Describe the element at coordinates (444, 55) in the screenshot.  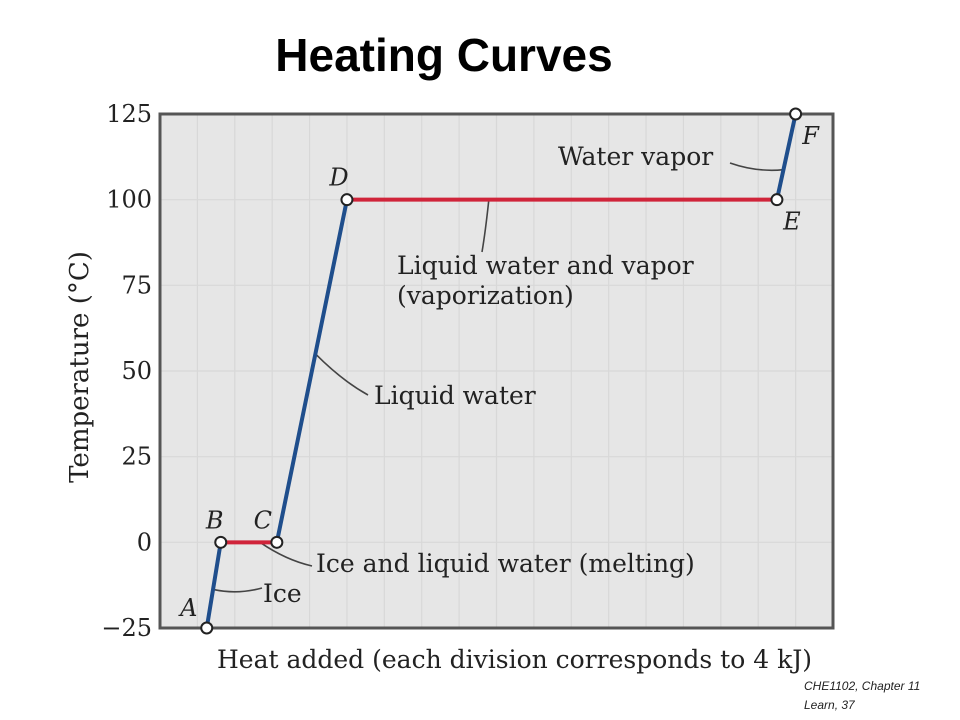
I see `slide-title-text: Heating Curves` at that location.